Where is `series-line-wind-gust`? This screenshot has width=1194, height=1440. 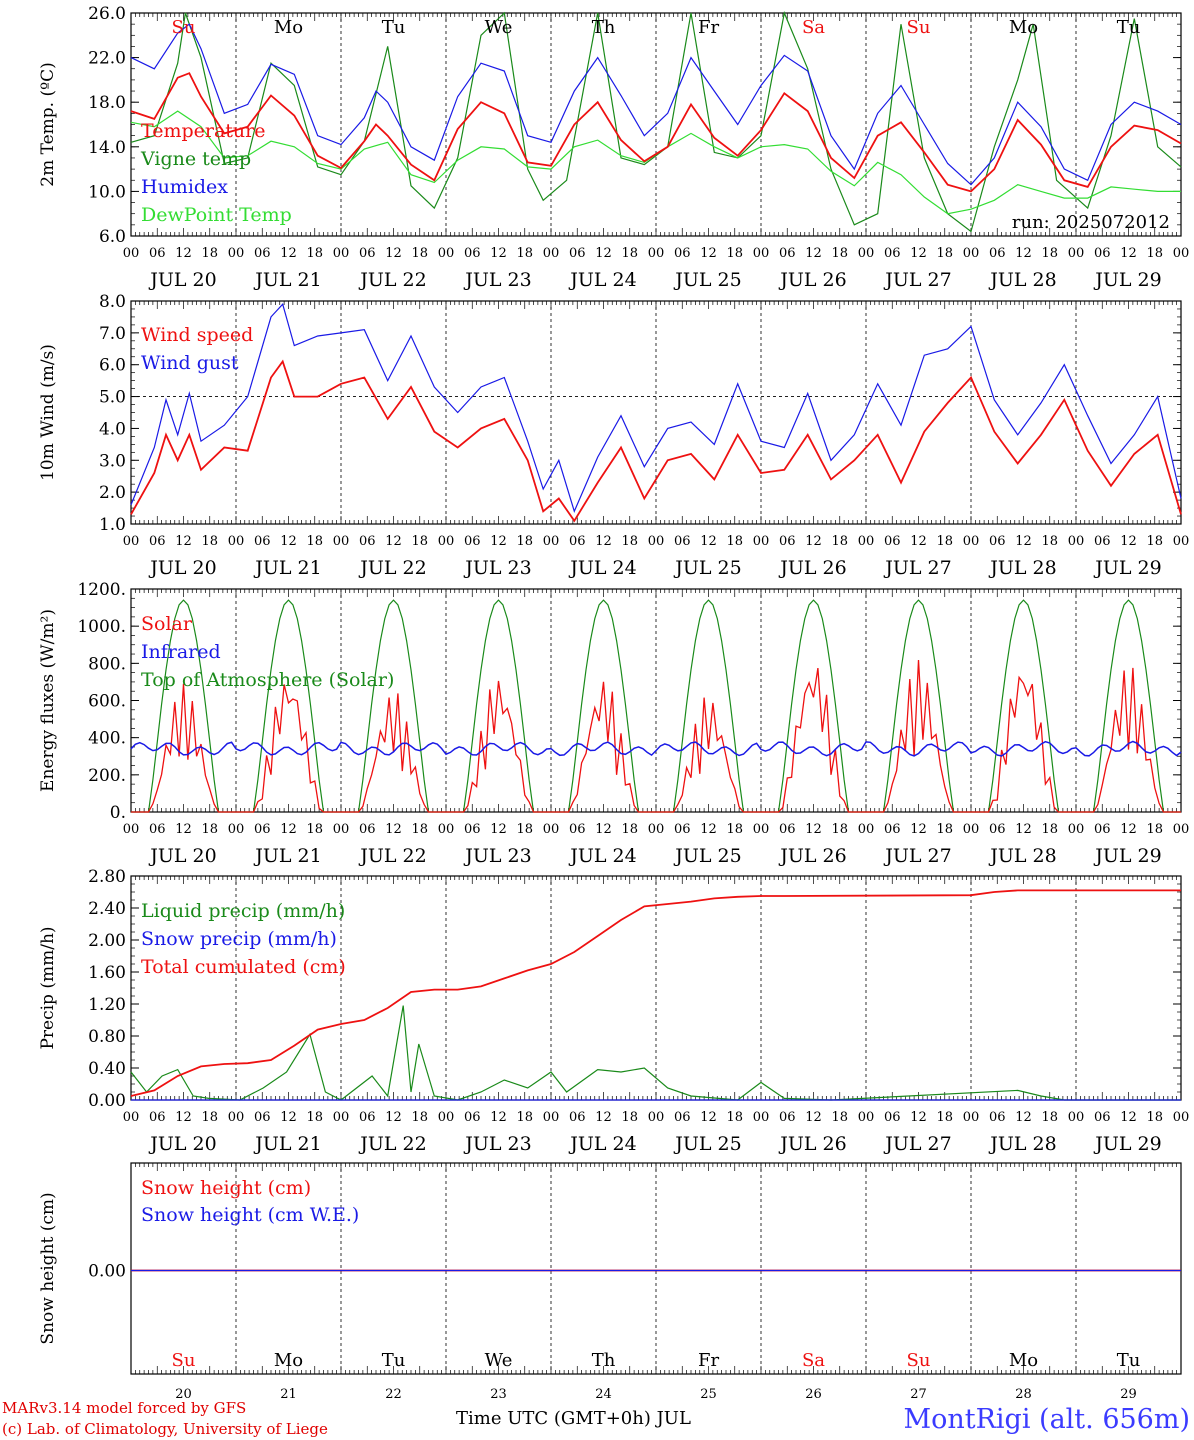
series-line-wind-gust is located at coordinates (656, 408).